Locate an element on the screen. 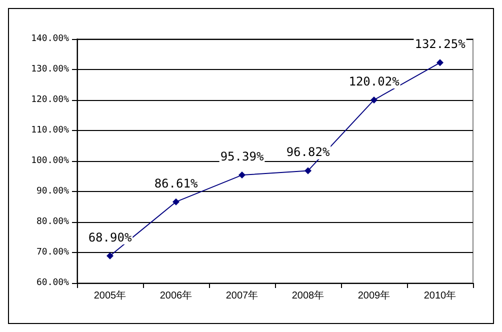 The width and height of the screenshot is (502, 332). data-label: 86.61% is located at coordinates (176, 183).